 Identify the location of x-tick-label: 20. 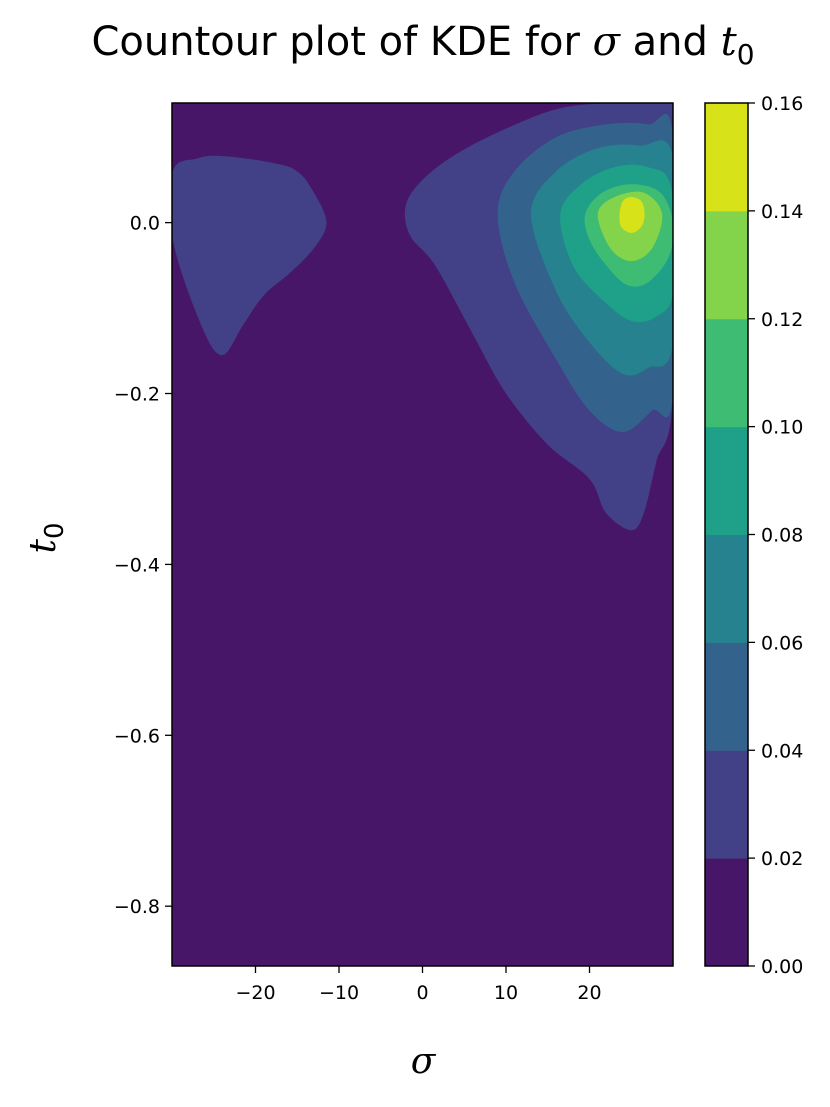
(589, 993).